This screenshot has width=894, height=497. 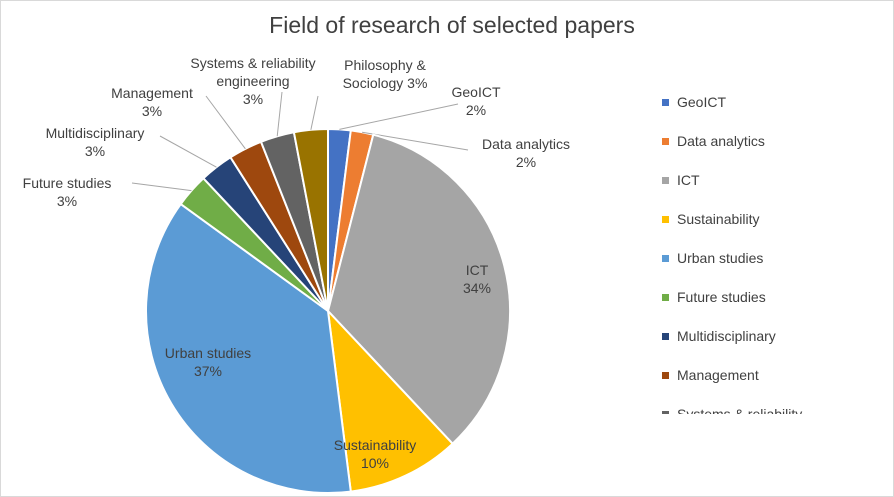 What do you see at coordinates (375, 463) in the screenshot?
I see `data-label-value: 10%` at bounding box center [375, 463].